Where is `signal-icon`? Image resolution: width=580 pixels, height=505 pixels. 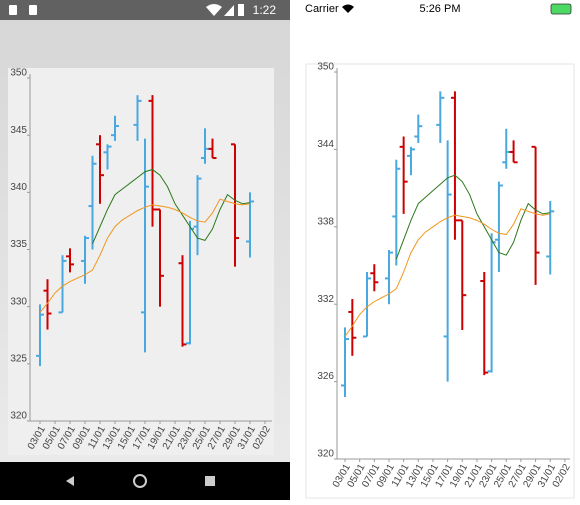 signal-icon is located at coordinates (229, 10).